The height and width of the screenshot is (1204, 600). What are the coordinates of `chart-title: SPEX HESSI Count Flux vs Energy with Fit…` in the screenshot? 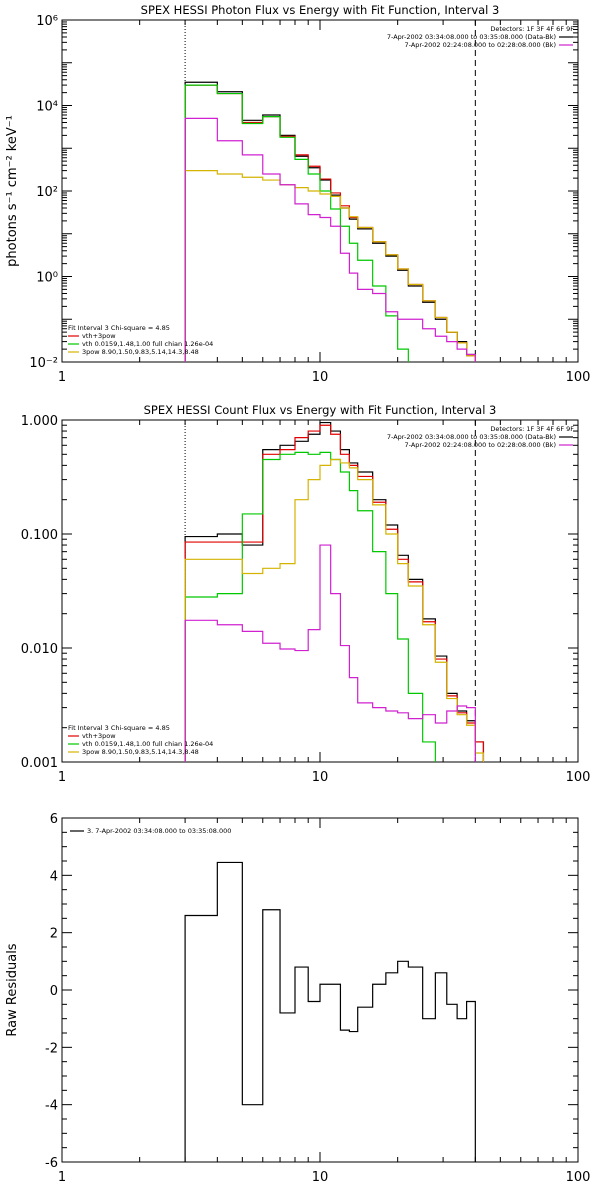 It's located at (320, 410).